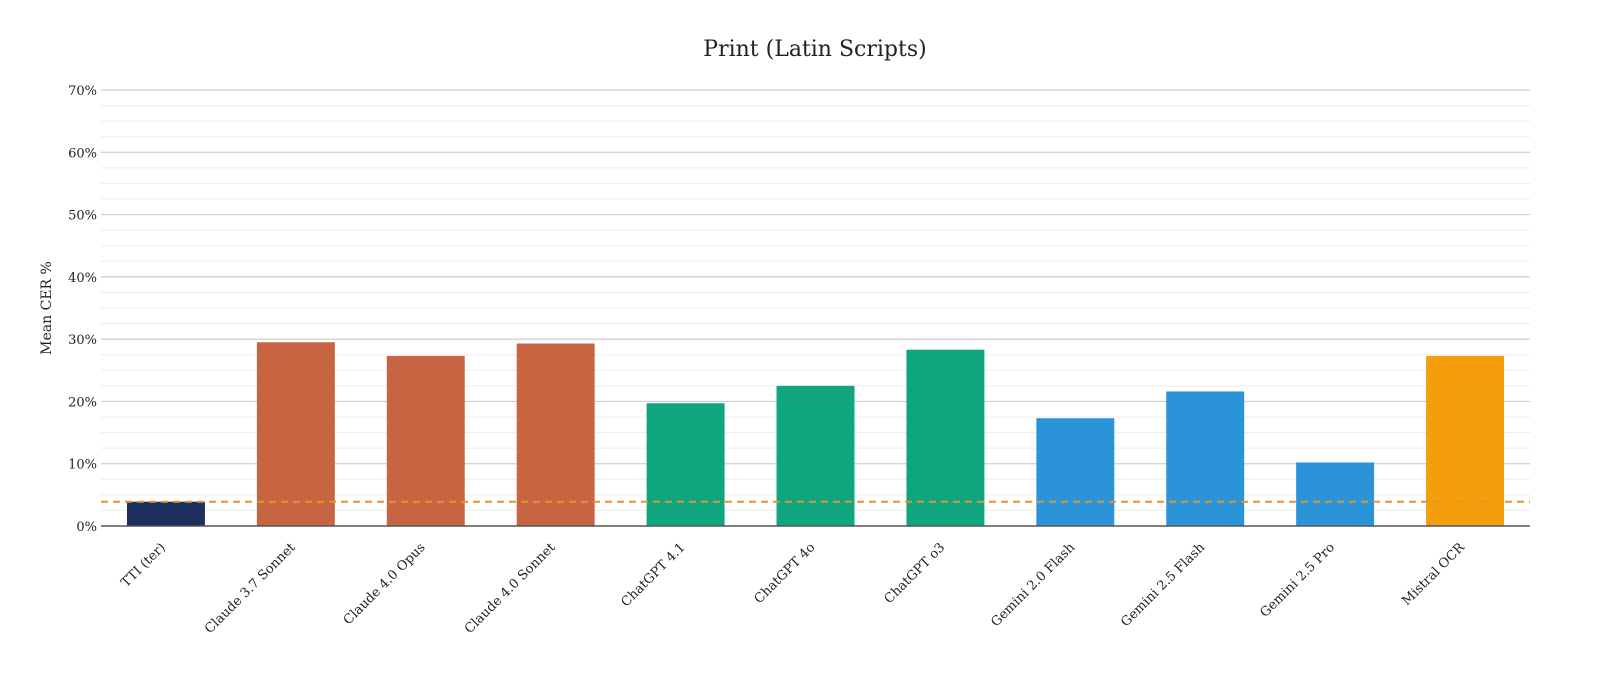 This screenshot has width=1600, height=690. I want to click on x-tick-label: ChatGPT 4o, so click(785, 573).